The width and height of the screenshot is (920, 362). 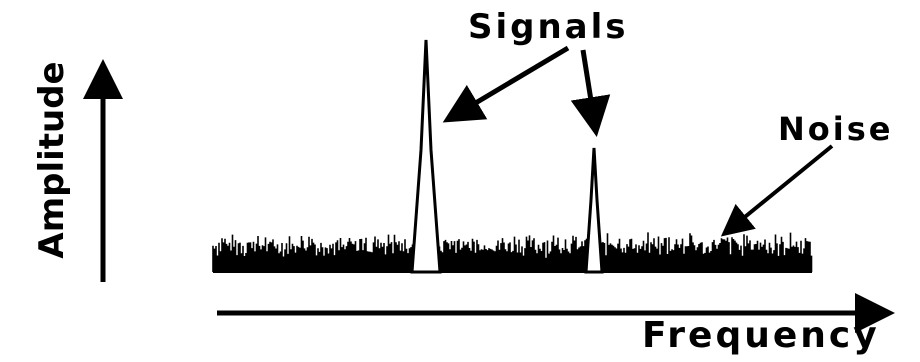 I want to click on noise-label: Noise, so click(x=836, y=129).